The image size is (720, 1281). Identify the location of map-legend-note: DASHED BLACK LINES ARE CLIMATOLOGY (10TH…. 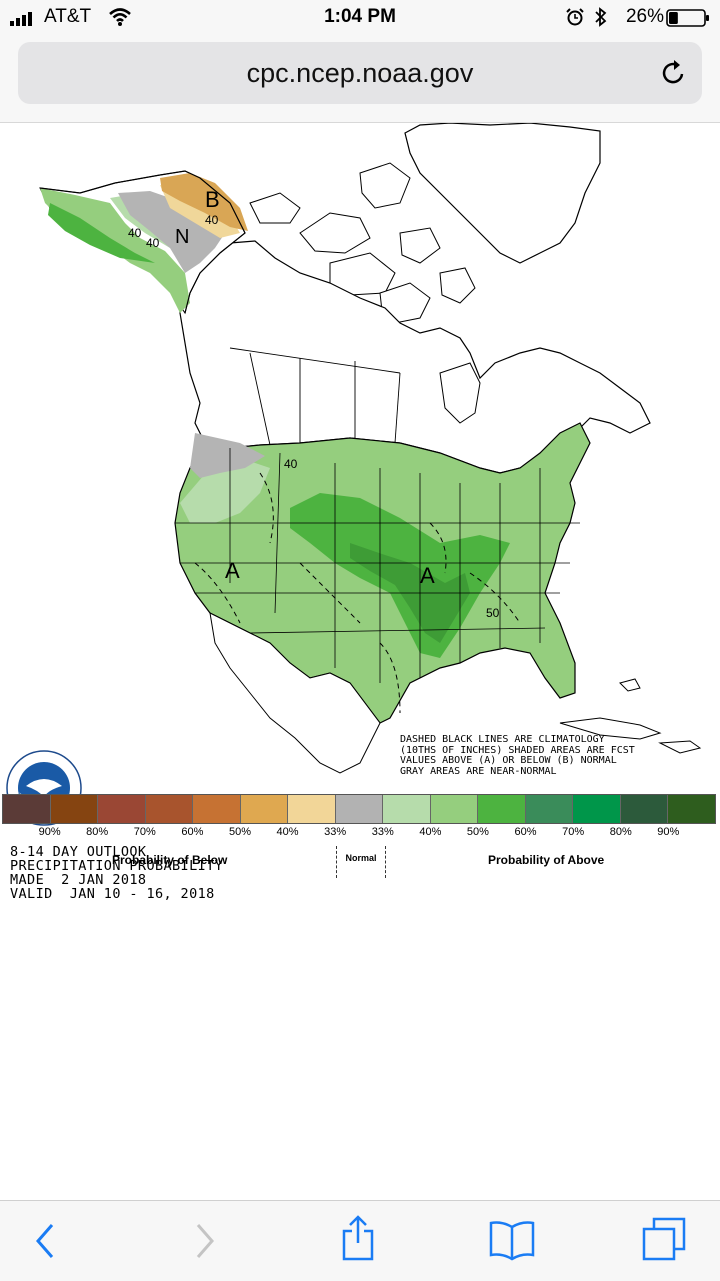
(517, 755).